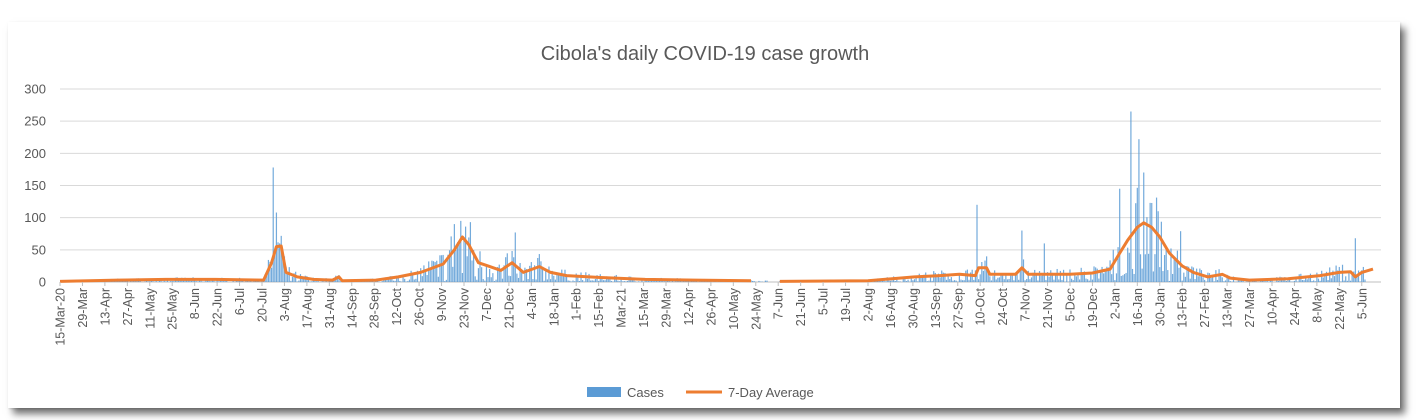 Image resolution: width=1417 pixels, height=420 pixels. I want to click on x-tick-label: 7-Nov, so click(1026, 304).